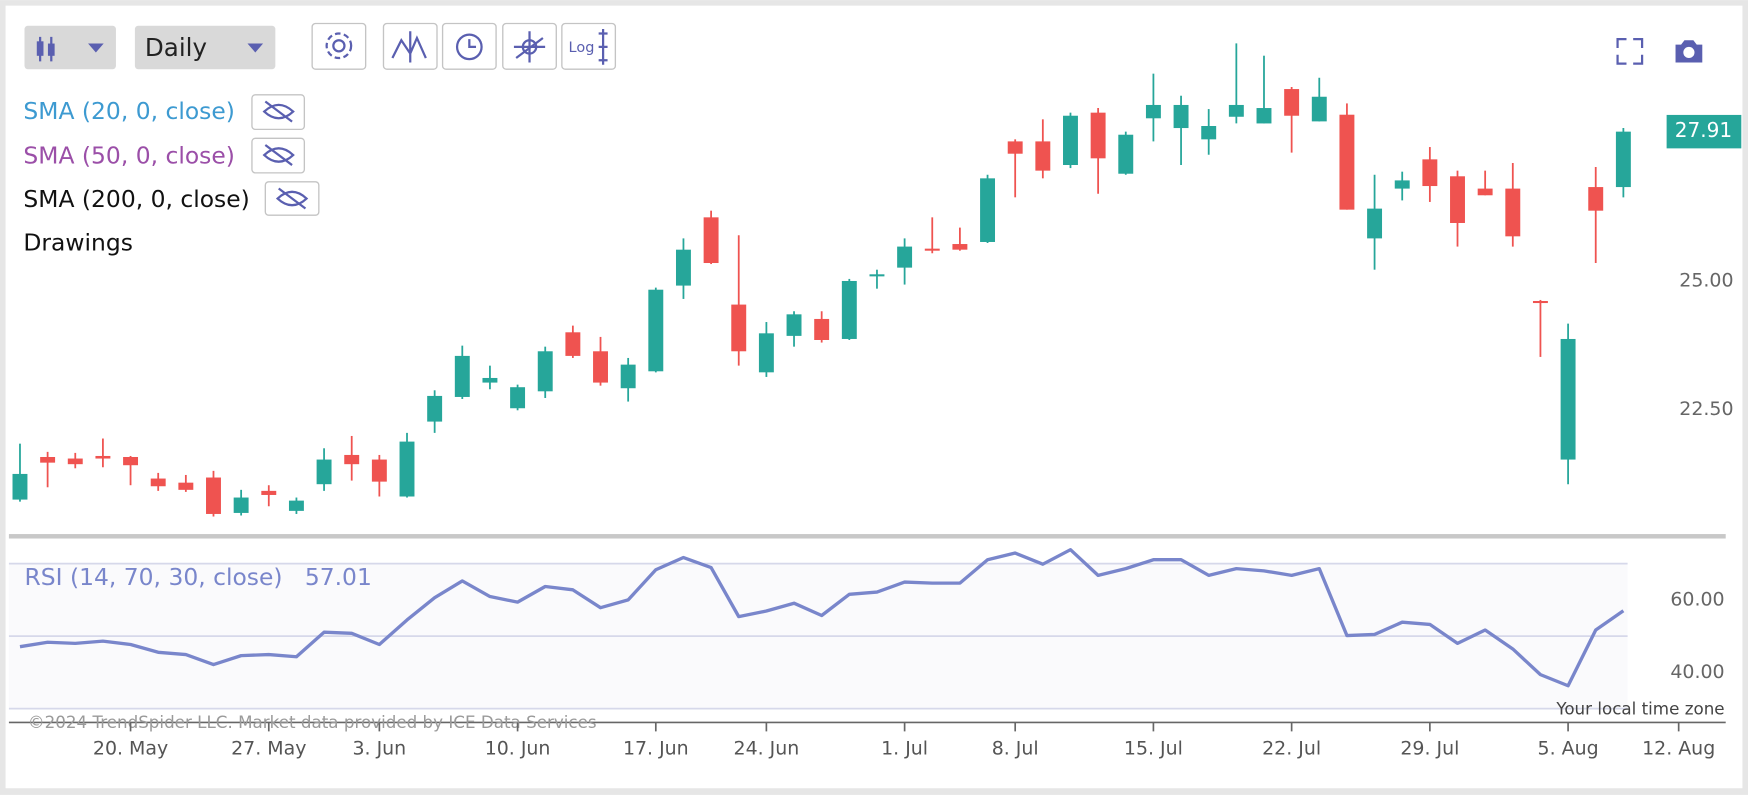  Describe the element at coordinates (176, 47) in the screenshot. I see `interval-label: Daily` at that location.